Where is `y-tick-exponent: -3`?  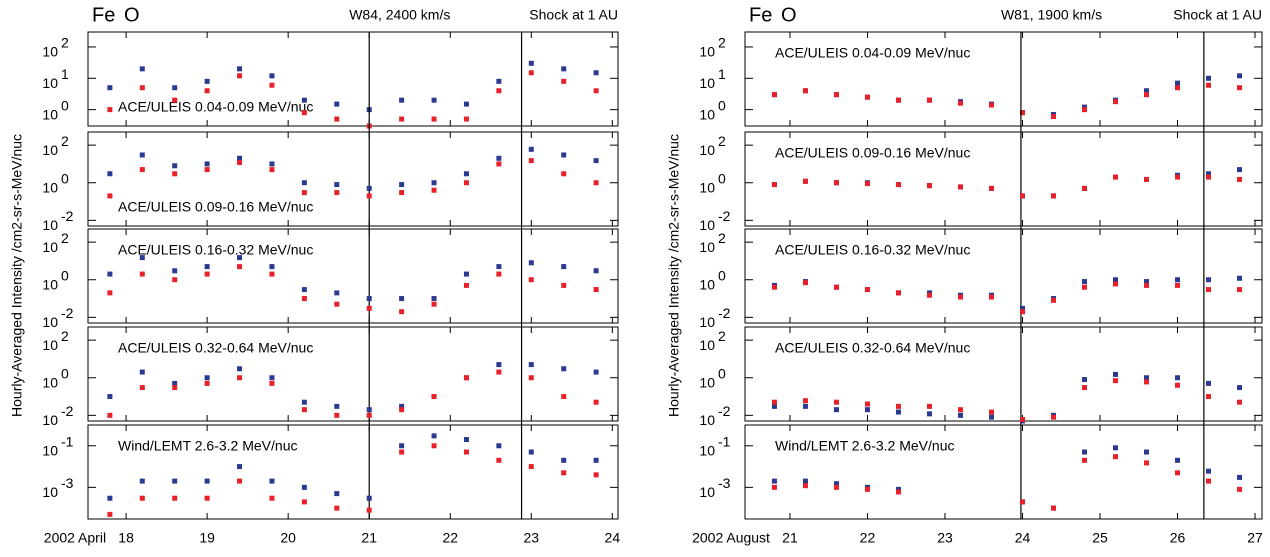 y-tick-exponent: -3 is located at coordinates (724, 483).